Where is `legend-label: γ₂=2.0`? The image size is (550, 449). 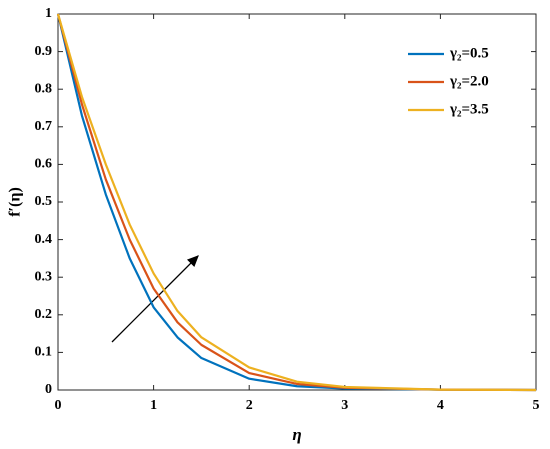
legend-label: γ₂=2.0 is located at coordinates (469, 81).